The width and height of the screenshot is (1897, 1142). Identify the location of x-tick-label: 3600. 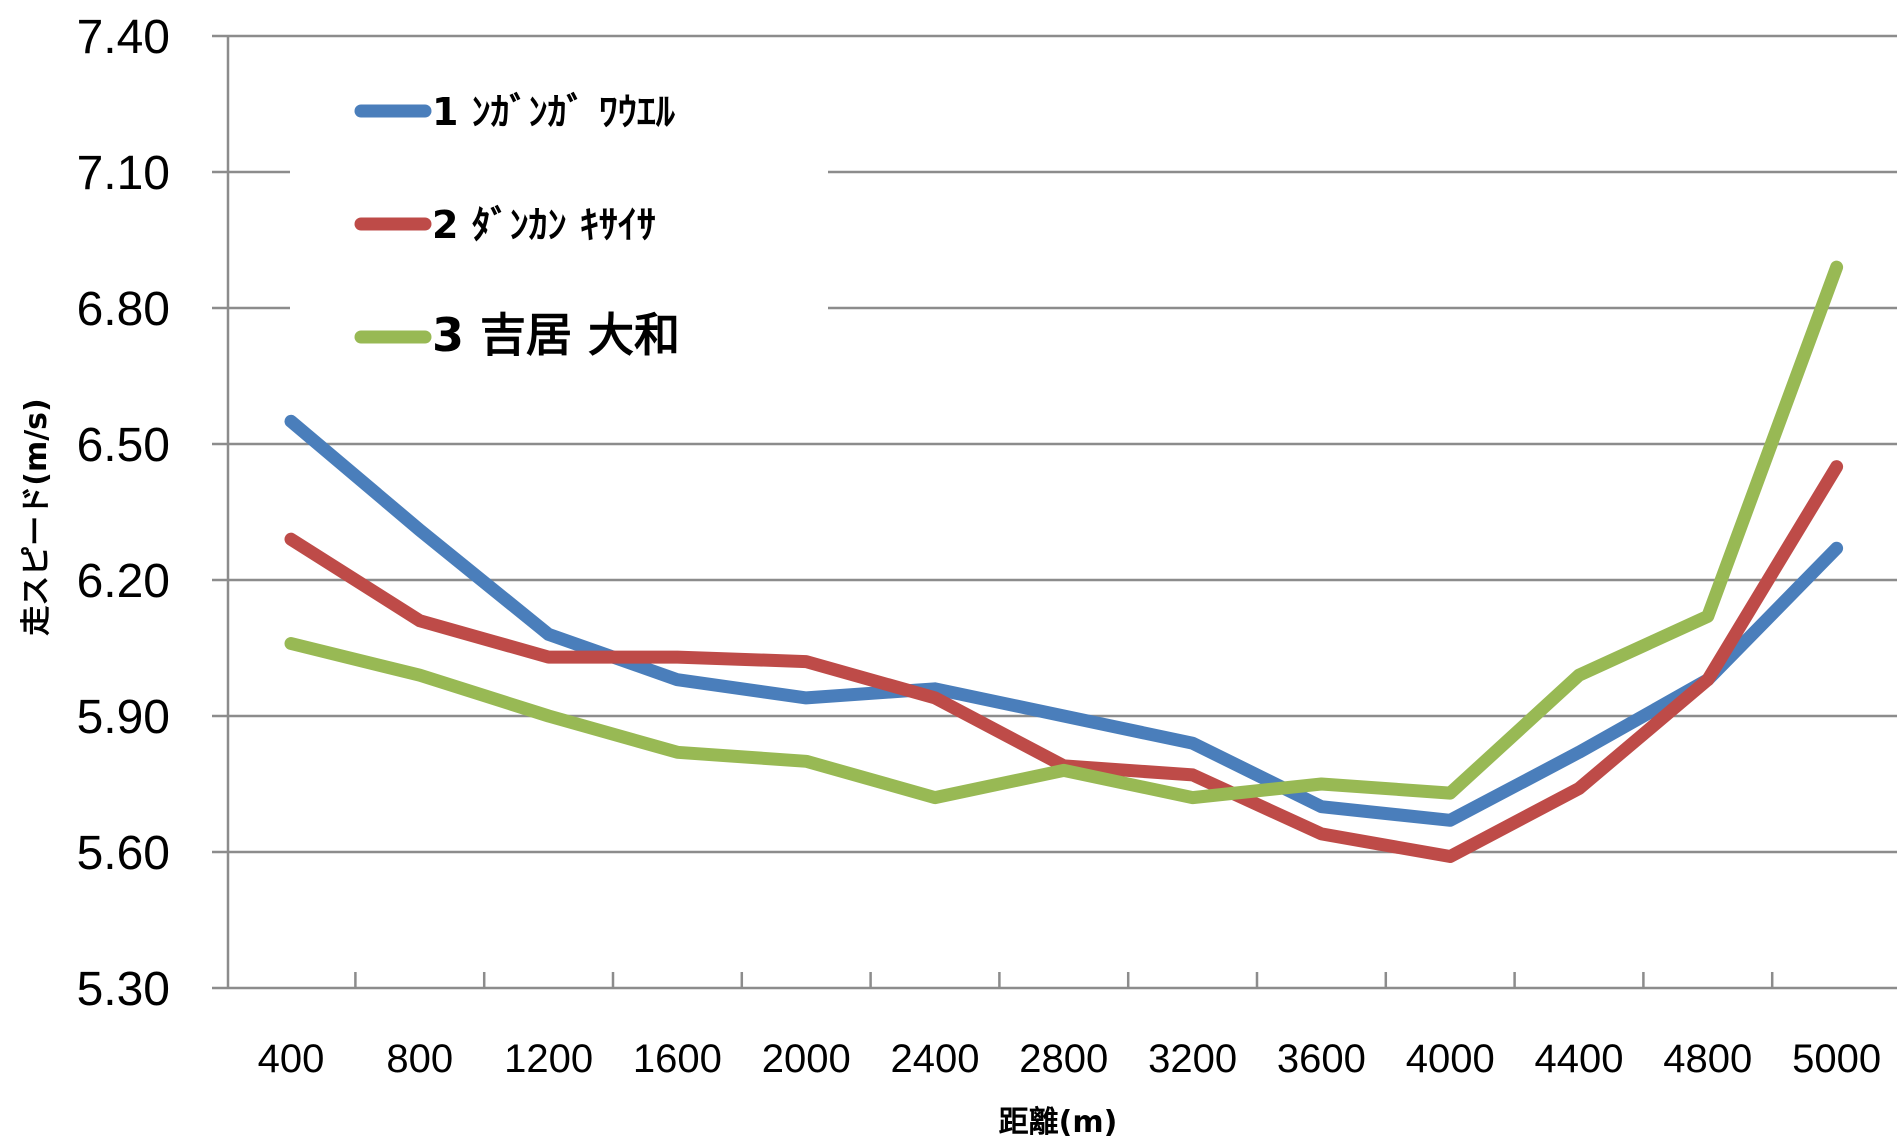
(1321, 1059).